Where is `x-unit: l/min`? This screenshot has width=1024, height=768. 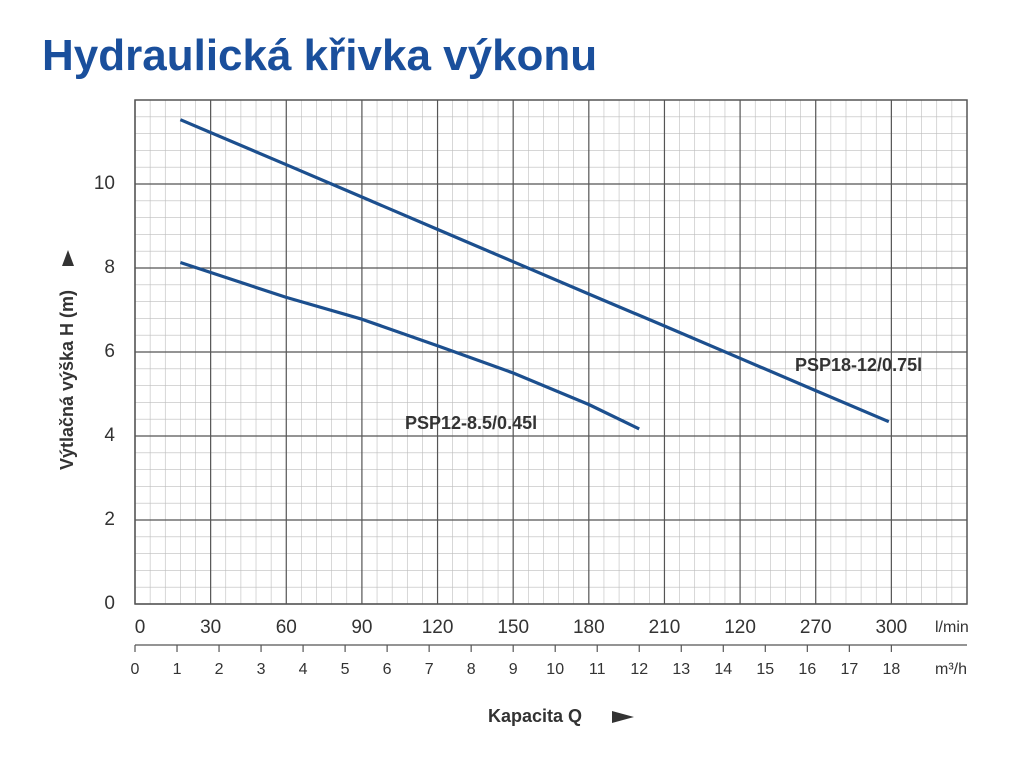
x-unit: l/min is located at coordinates (952, 627).